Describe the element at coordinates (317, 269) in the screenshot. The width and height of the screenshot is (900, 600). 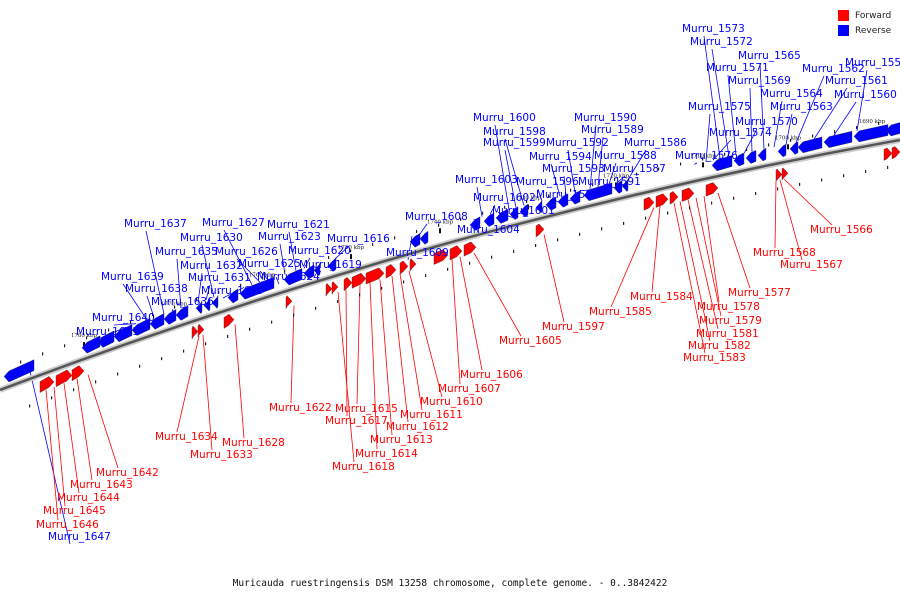
I see `gene-Murru_1586-arrow` at that location.